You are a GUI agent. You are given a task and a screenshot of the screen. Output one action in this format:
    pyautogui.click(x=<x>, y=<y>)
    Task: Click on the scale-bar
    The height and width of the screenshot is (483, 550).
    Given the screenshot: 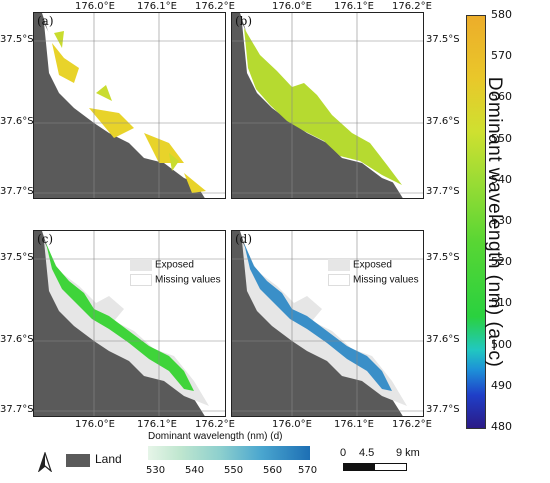 What is the action you would take?
    pyautogui.click(x=375, y=467)
    